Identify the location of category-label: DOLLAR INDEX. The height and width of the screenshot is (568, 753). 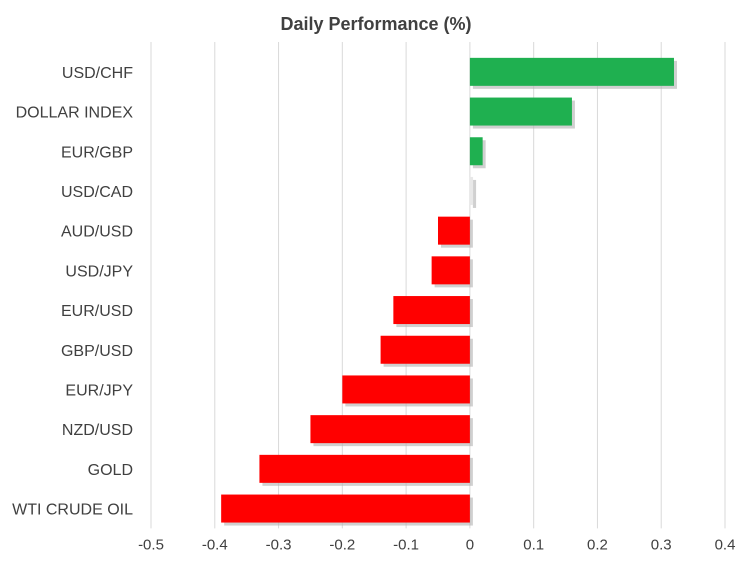
(75, 113).